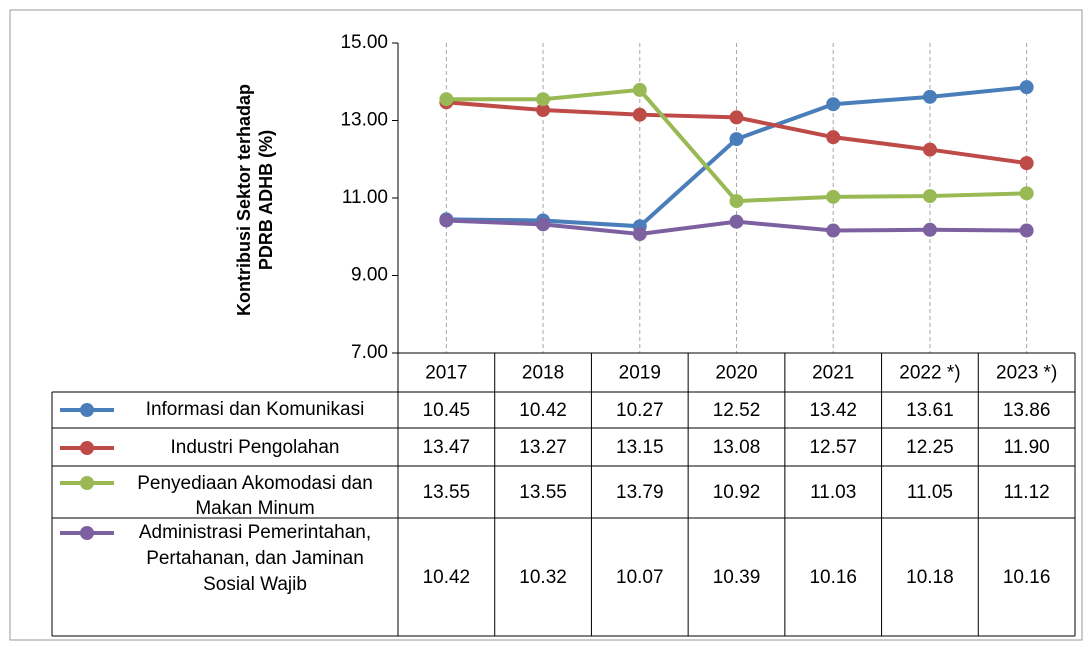  I want to click on data-label: 10.27, so click(640, 410).